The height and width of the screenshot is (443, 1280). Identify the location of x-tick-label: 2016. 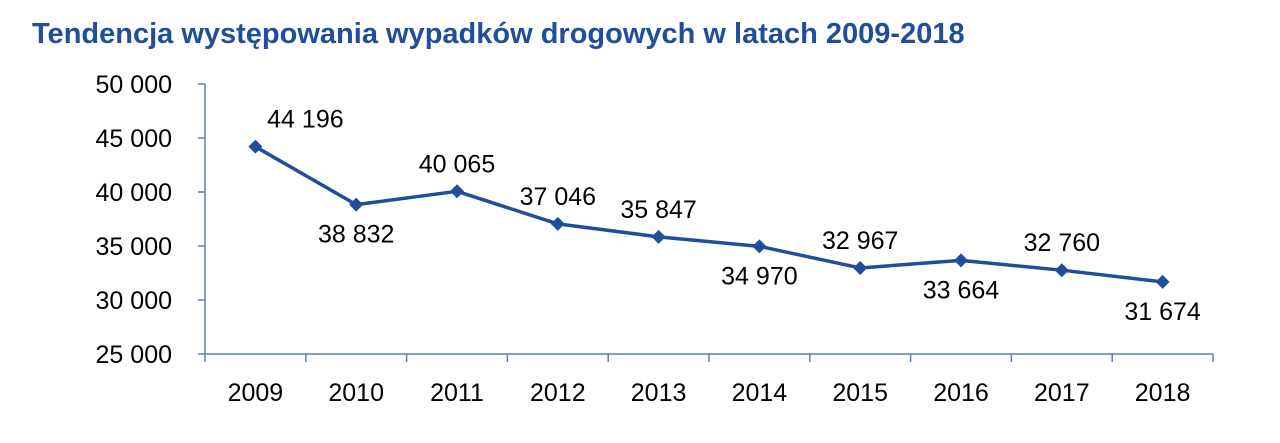
(961, 393).